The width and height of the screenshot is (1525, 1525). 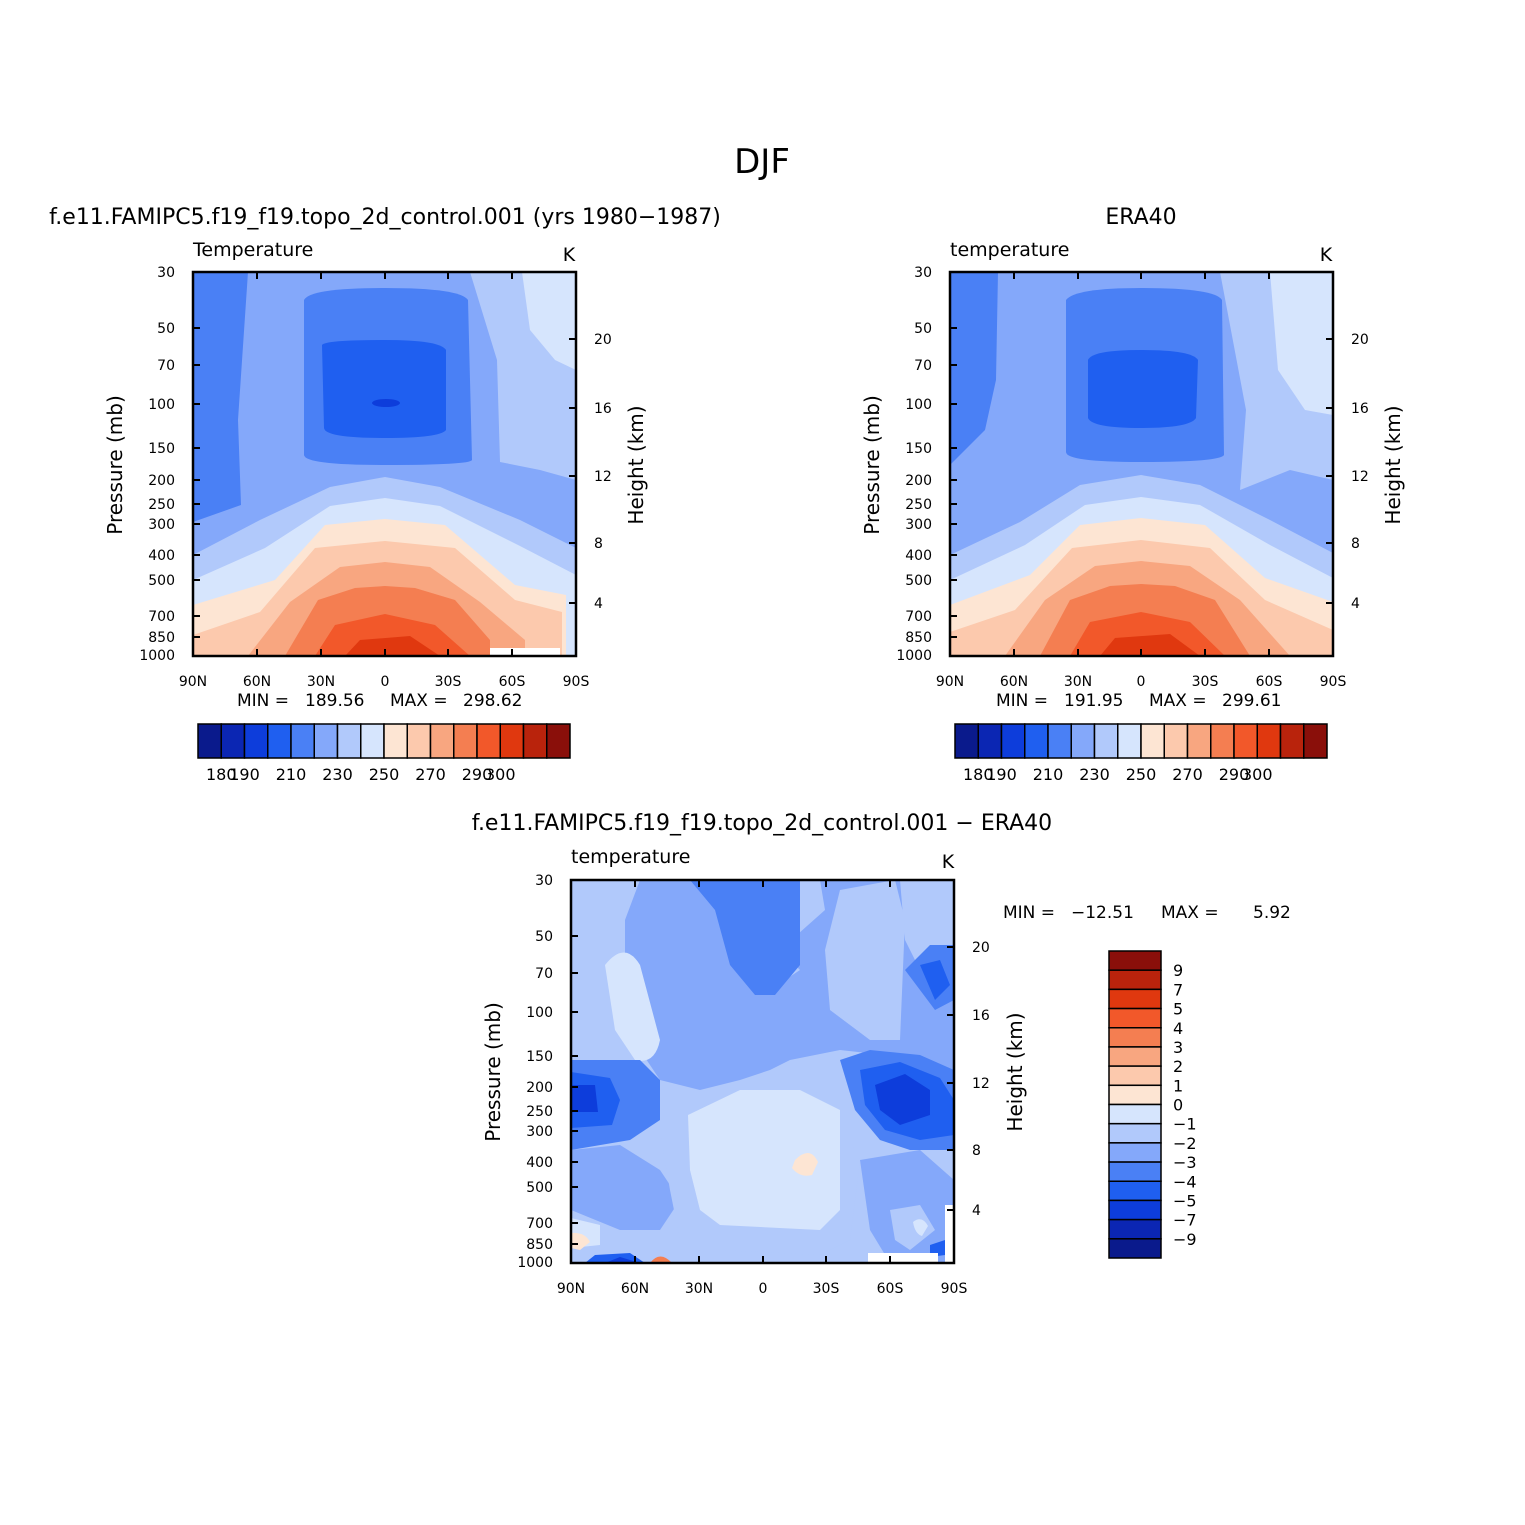 I want to click on colorbar-label: 4, so click(x=1178, y=1028).